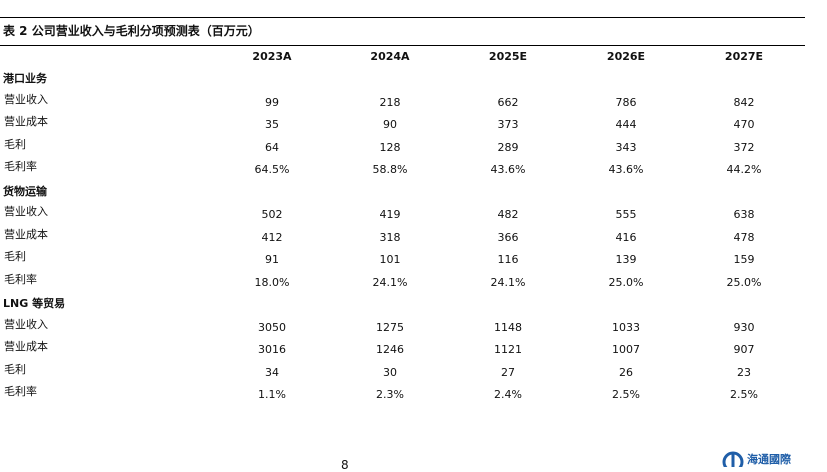 The image size is (827, 472). I want to click on cell: 26, so click(626, 372).